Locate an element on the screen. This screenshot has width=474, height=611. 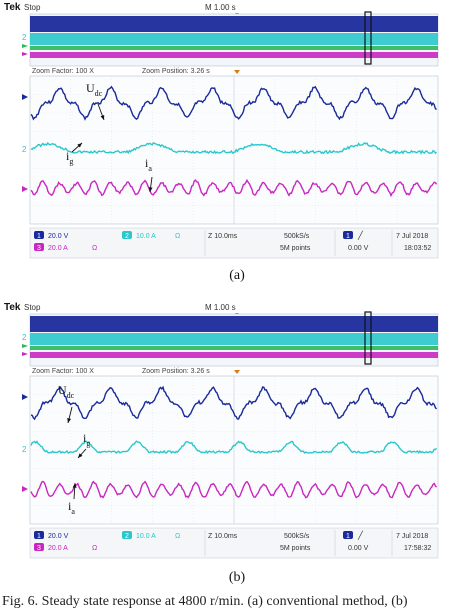
panel-caption-a: (a) is located at coordinates (237, 275).